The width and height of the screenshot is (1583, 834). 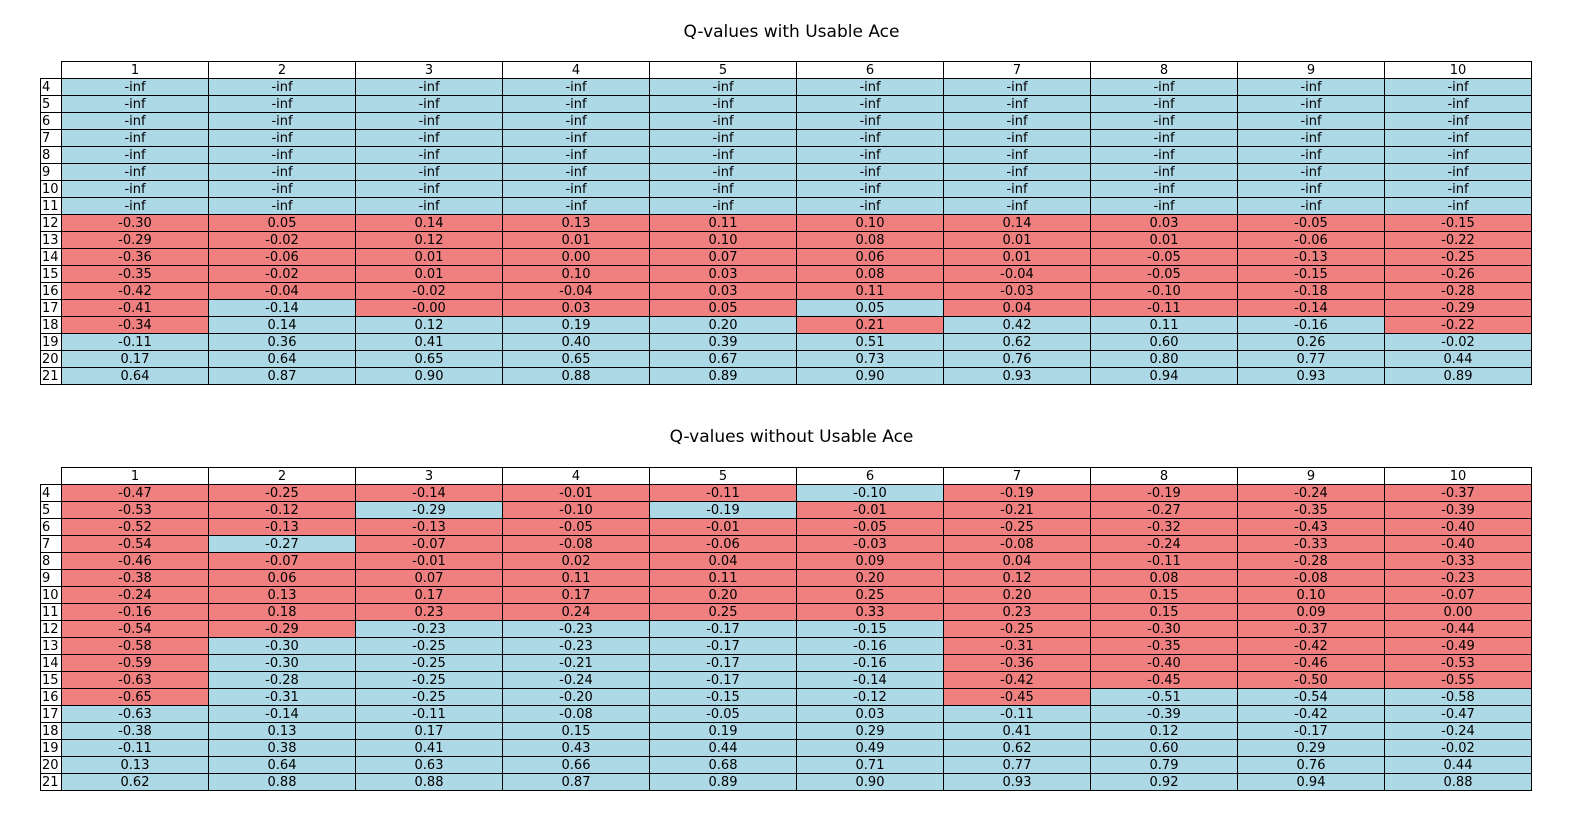 What do you see at coordinates (1458, 510) in the screenshot?
I see `q-value-cell: -0.39` at bounding box center [1458, 510].